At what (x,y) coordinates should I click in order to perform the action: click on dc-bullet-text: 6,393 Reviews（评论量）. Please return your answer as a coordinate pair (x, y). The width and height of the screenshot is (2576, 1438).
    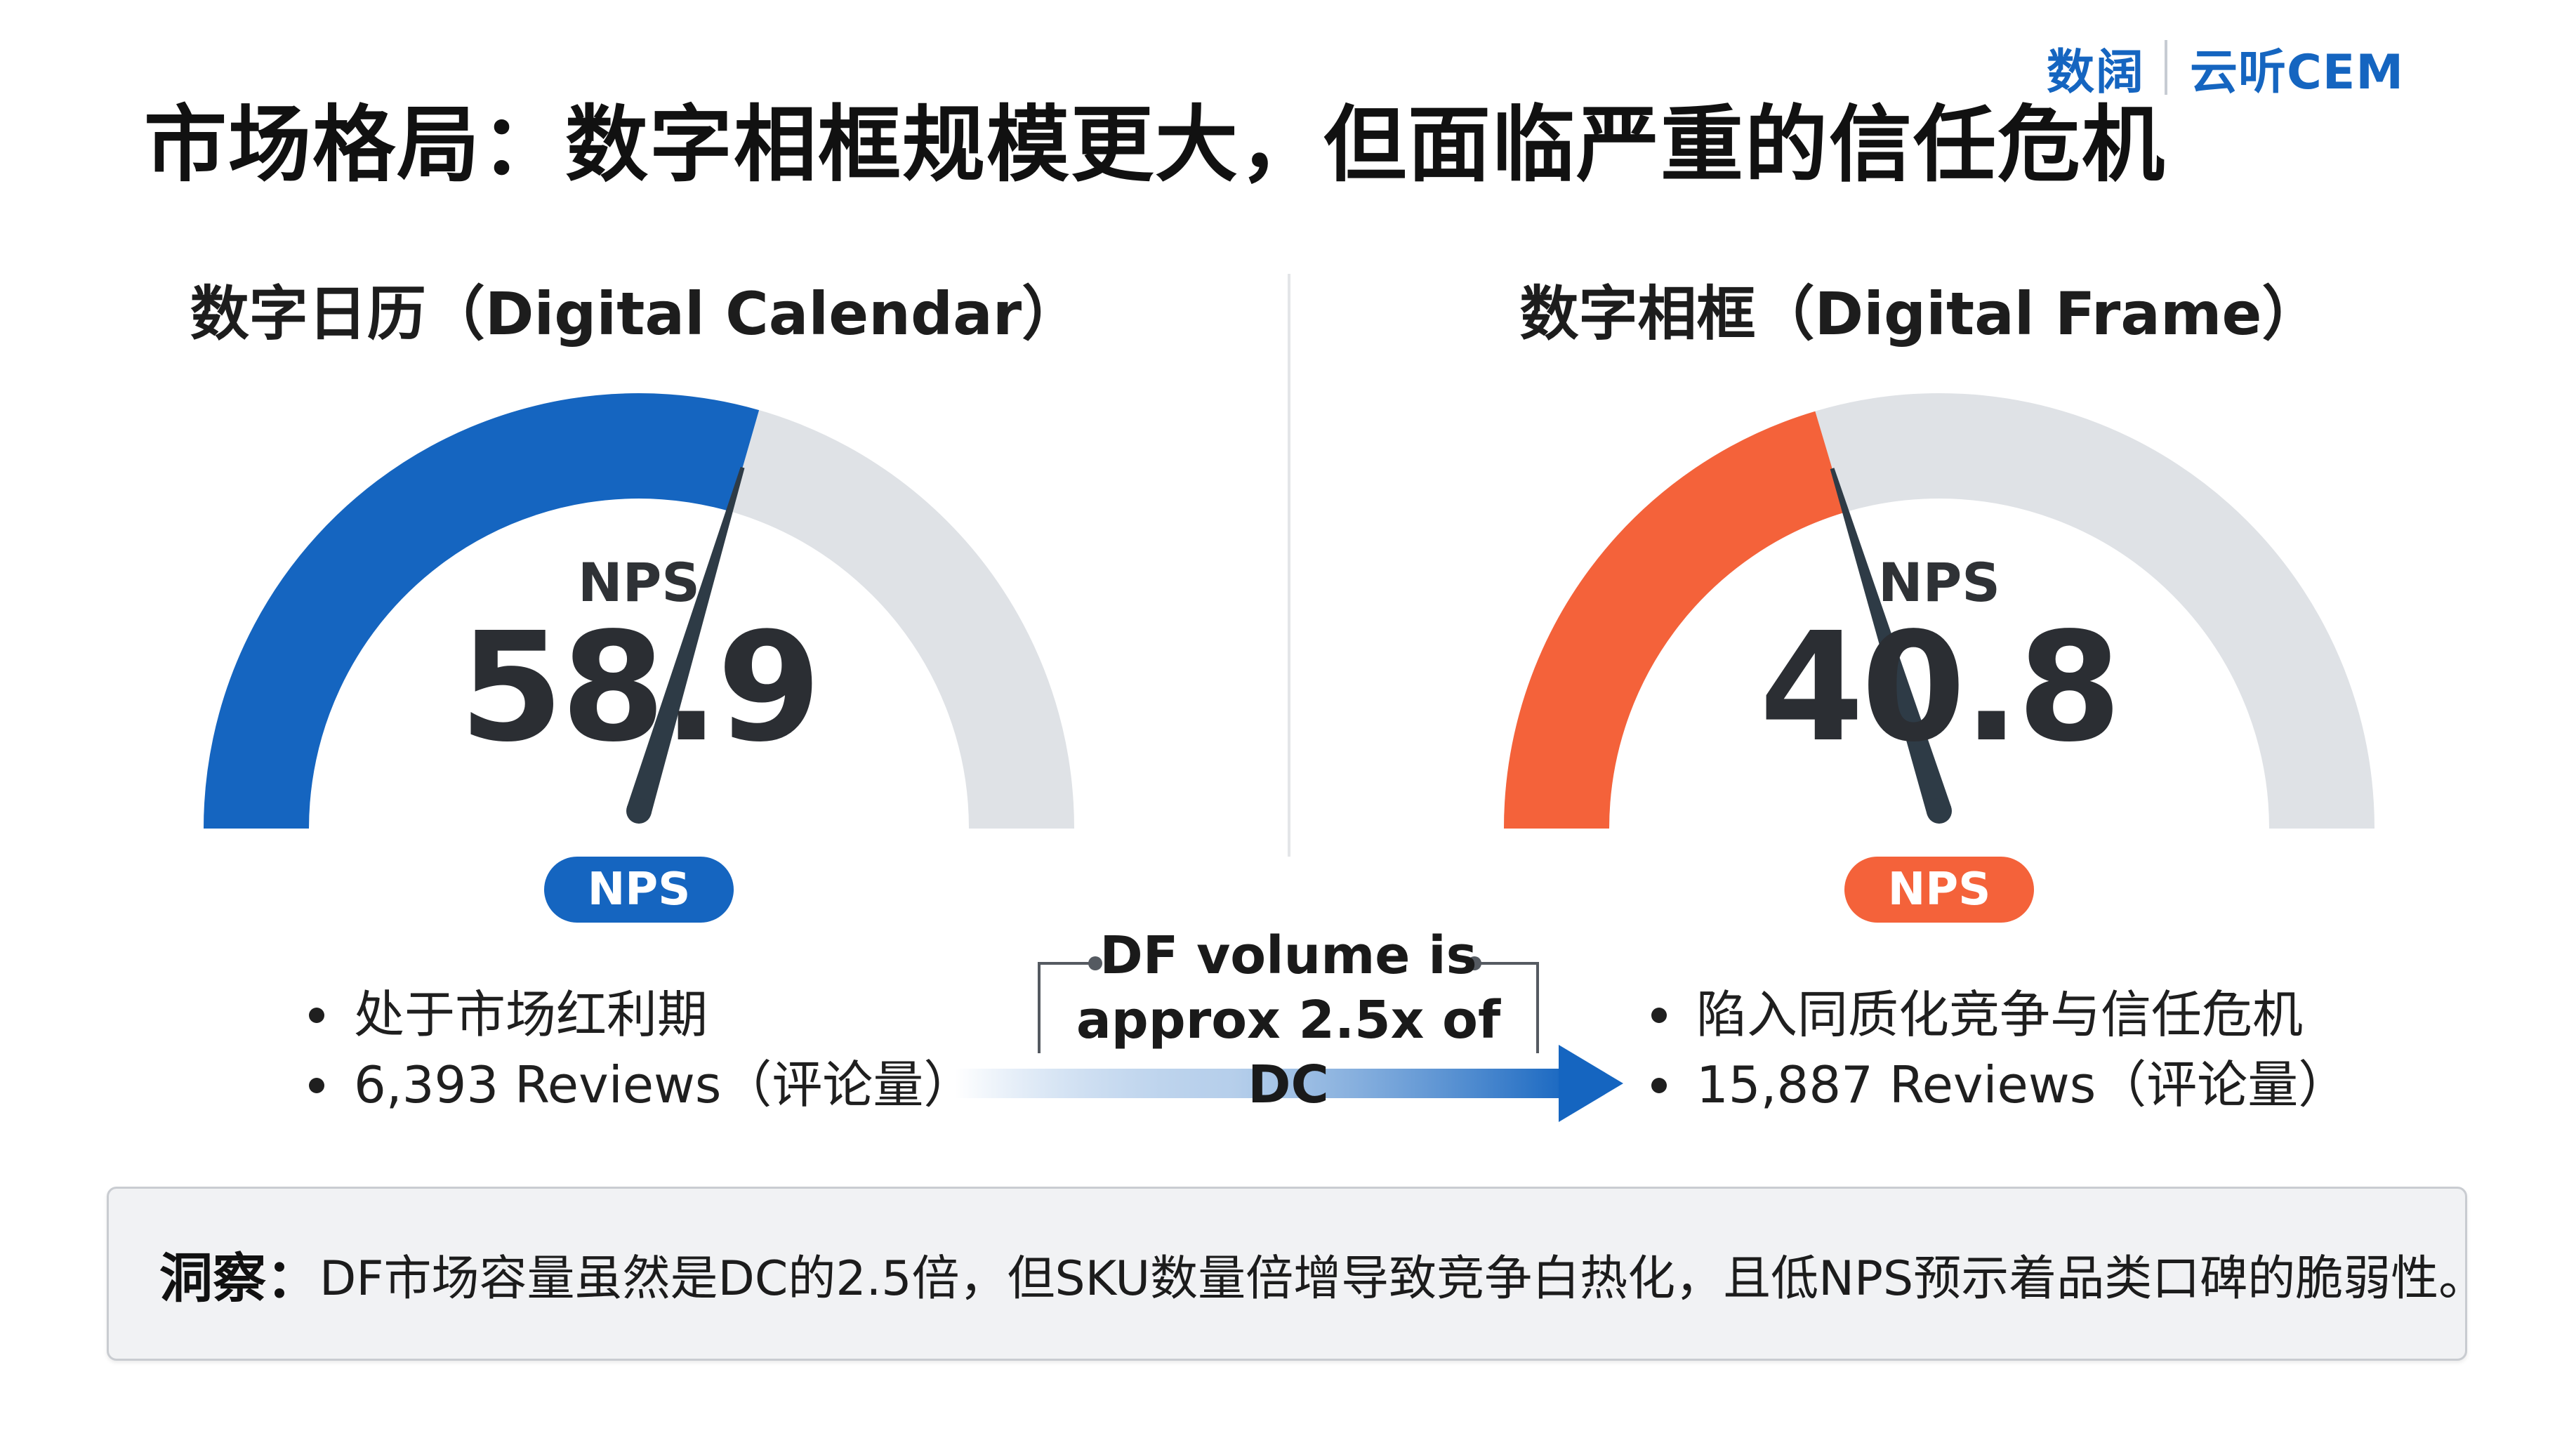
    Looking at the image, I should click on (664, 1084).